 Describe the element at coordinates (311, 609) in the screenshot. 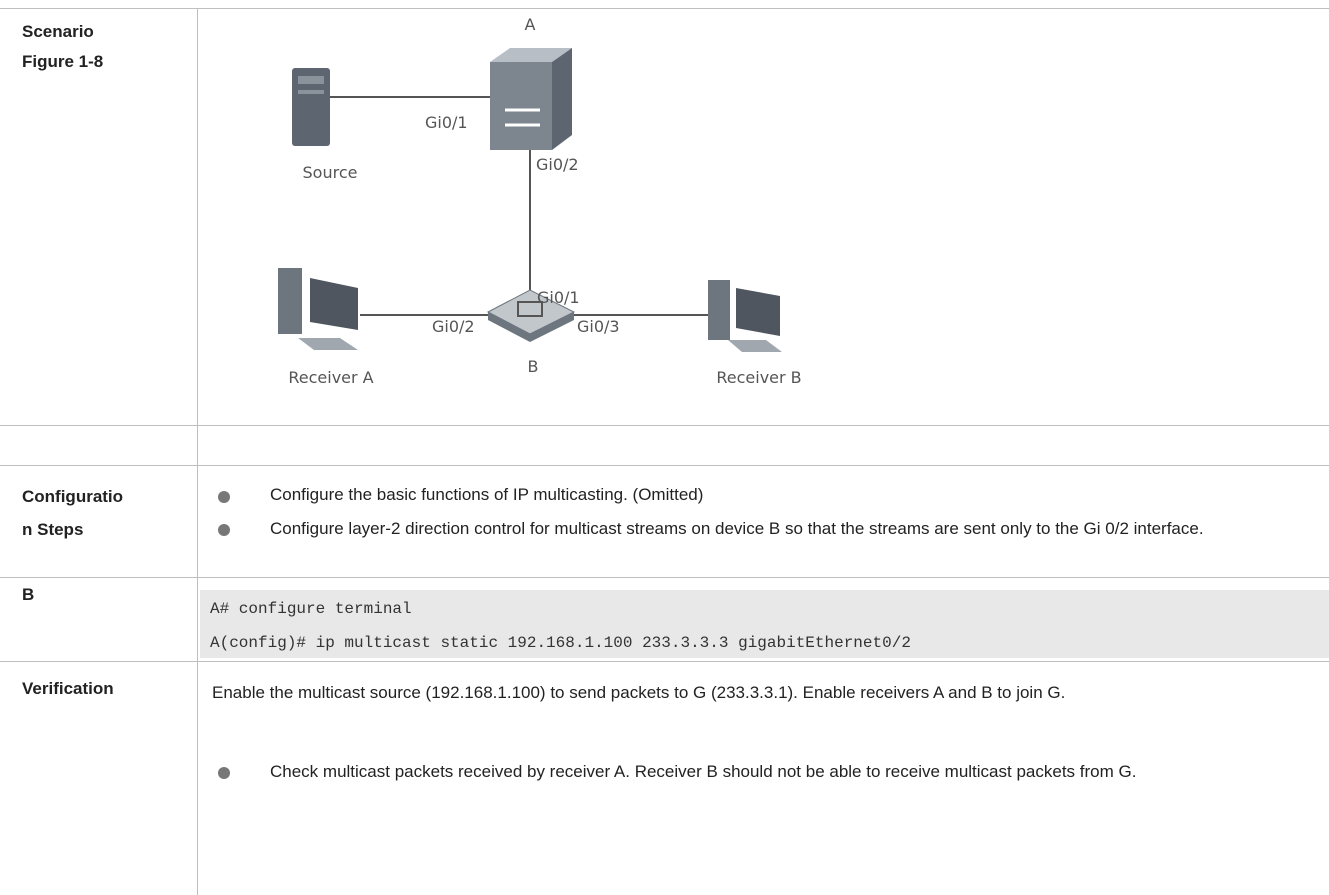

I see `code-line: A# configure terminal` at that location.